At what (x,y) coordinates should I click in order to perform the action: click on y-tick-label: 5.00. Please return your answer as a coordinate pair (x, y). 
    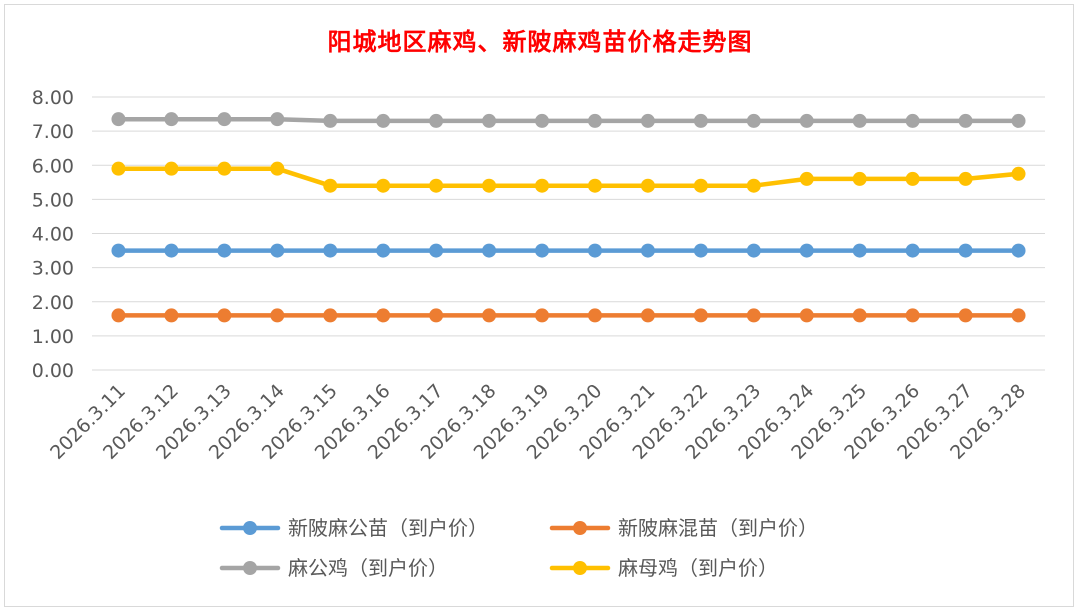
    Looking at the image, I should click on (53, 200).